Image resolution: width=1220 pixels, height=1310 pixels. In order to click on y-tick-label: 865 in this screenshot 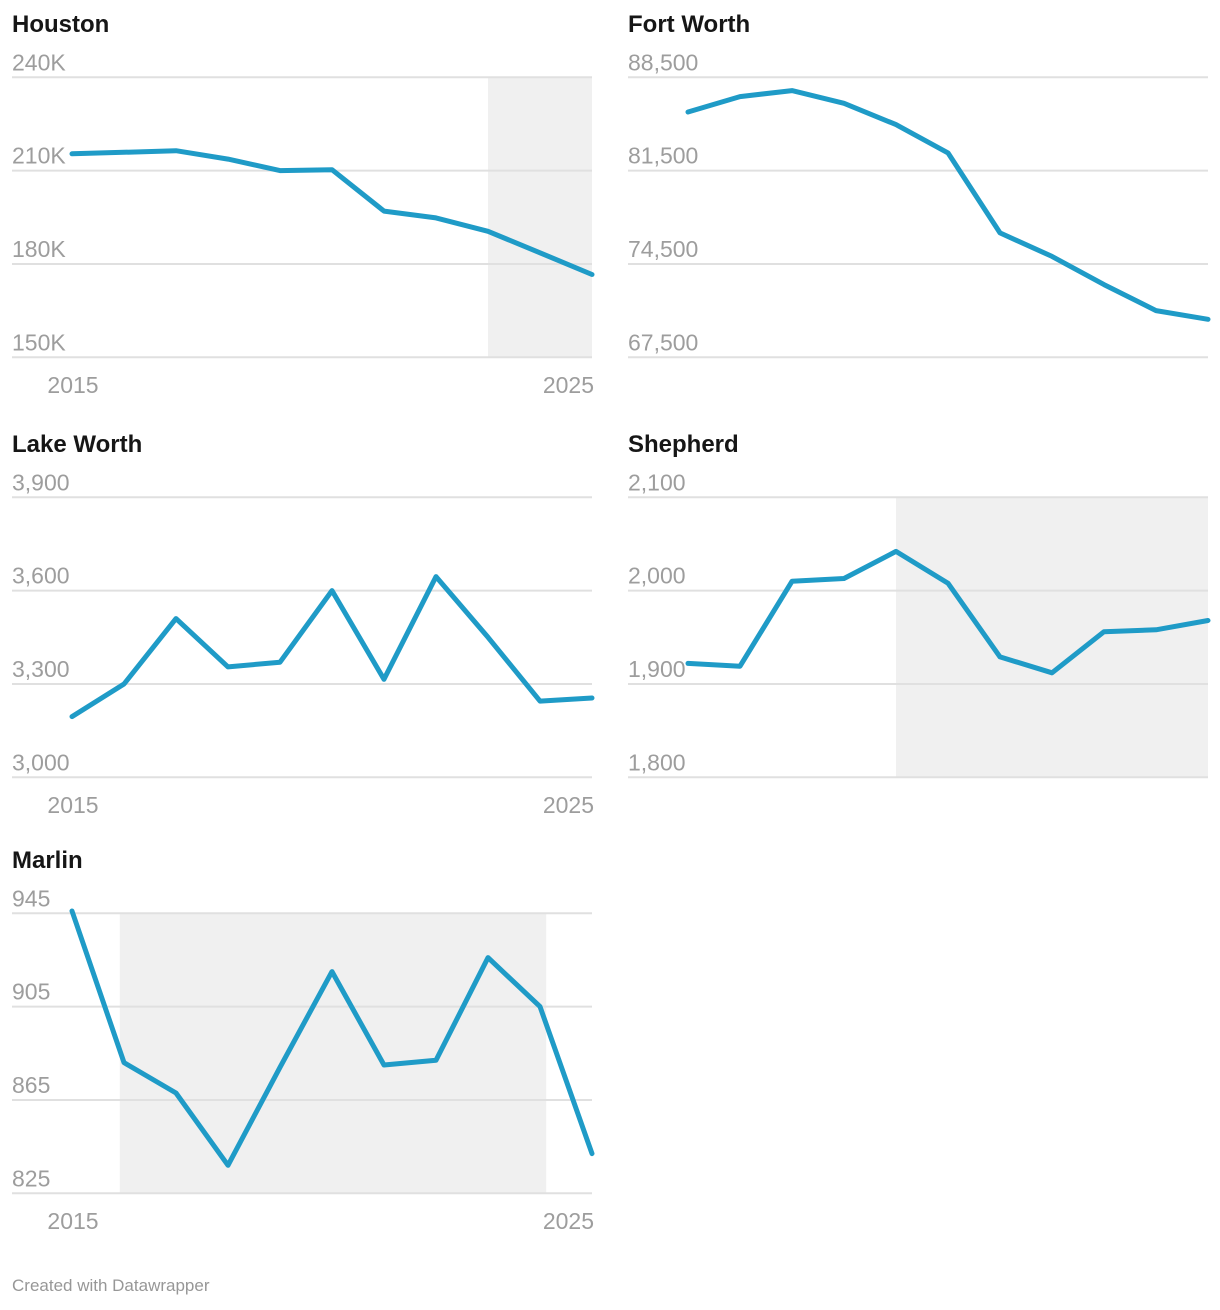, I will do `click(31, 1085)`.